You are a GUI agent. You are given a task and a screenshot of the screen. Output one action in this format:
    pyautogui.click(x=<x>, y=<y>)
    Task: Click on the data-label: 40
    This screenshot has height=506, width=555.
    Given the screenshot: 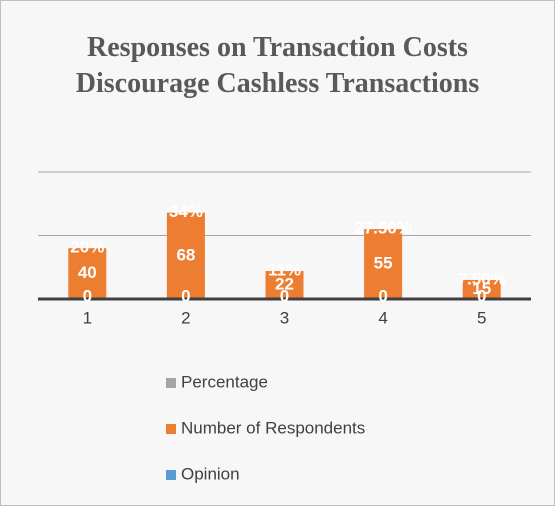 What is the action you would take?
    pyautogui.click(x=87, y=272)
    